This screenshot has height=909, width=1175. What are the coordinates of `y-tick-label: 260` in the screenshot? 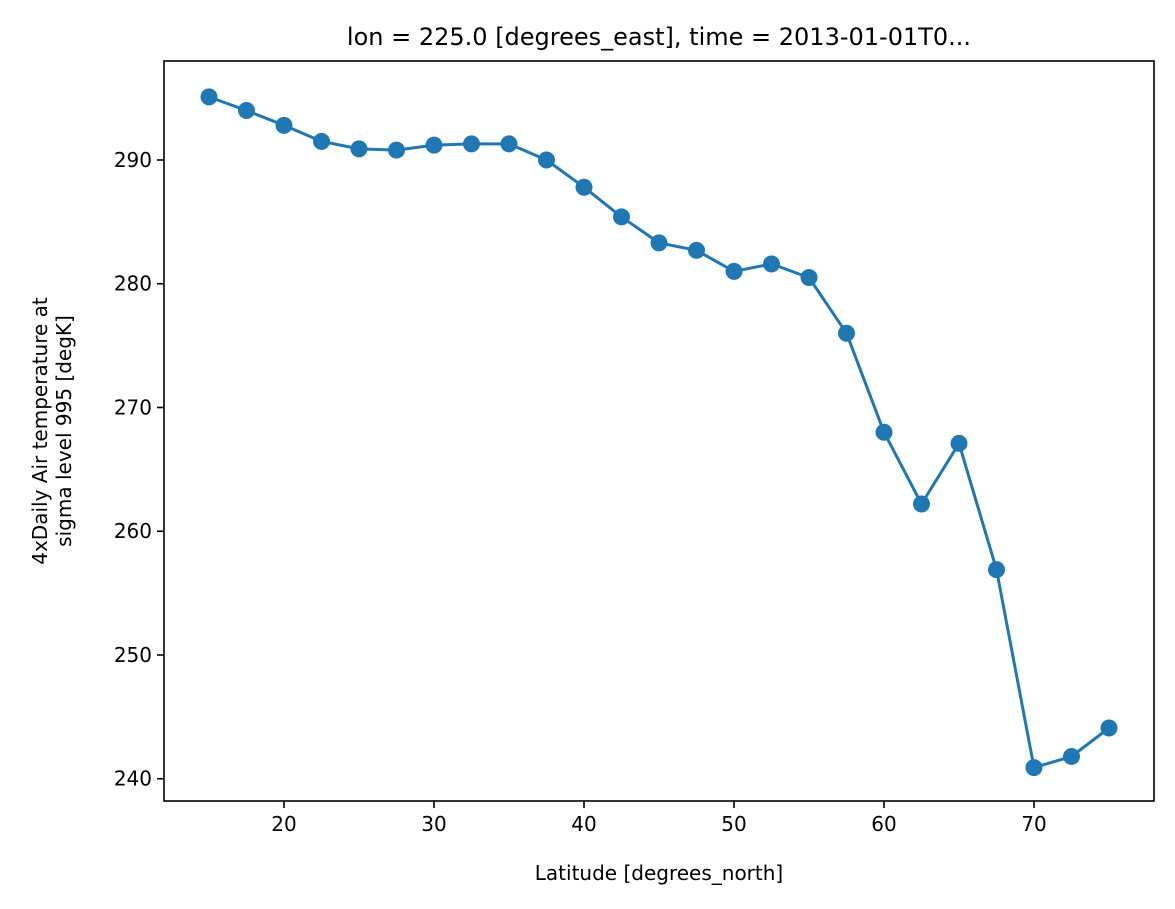 It's located at (133, 531).